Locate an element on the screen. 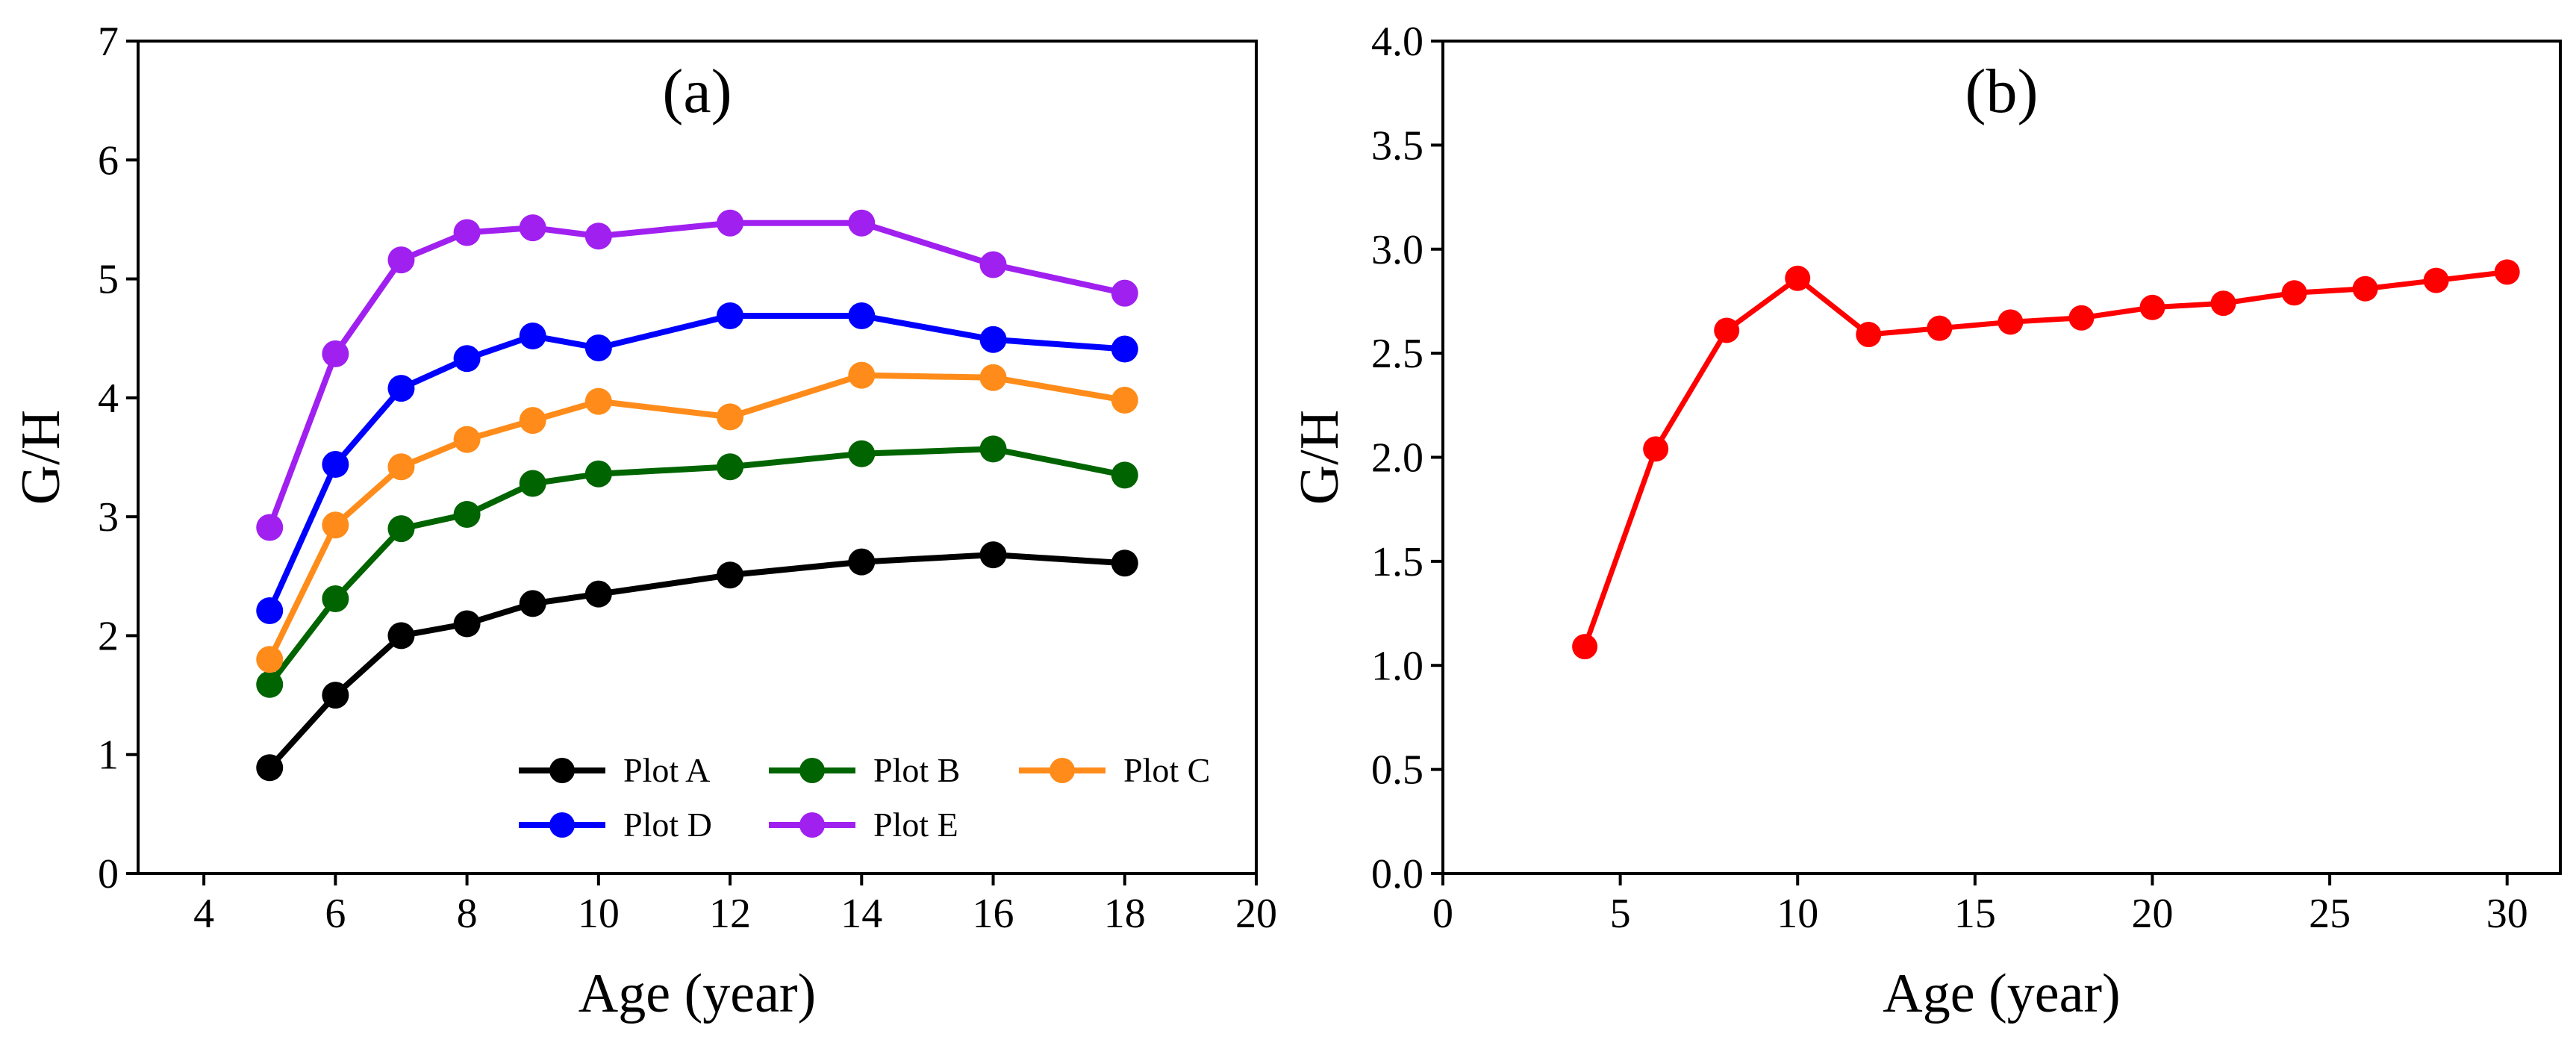  y-tick-label: 2 is located at coordinates (109, 636).